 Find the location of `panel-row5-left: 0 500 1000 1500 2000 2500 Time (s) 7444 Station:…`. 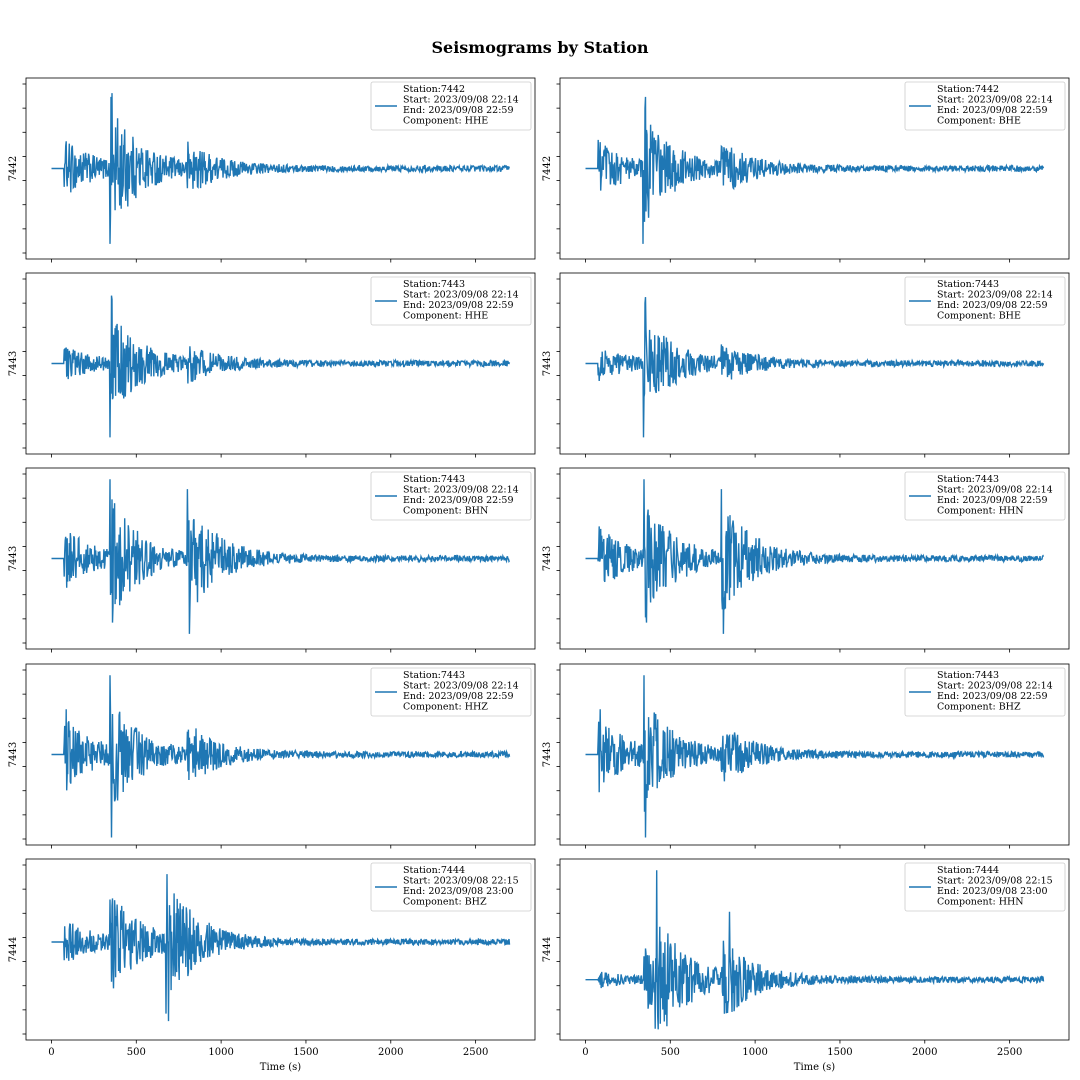

panel-row5-left: 0 500 1000 1500 2000 2500 Time (s) 7444 Station:… is located at coordinates (272, 965).